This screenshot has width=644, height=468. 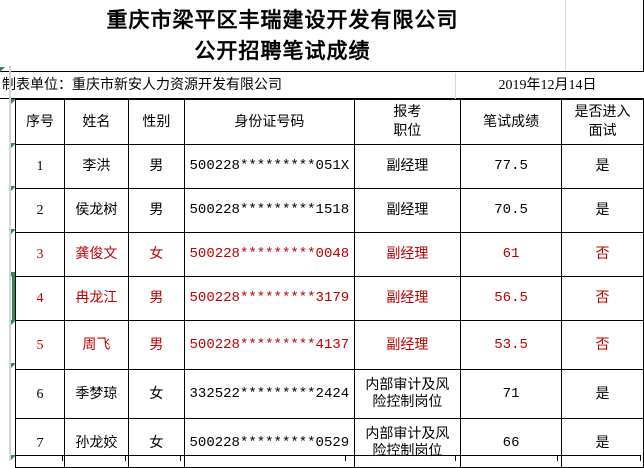 I want to click on title-inner: 重庆市梁平区丰瑞建设开发有限公司 公开招聘笔试成绩, so click(x=283, y=35).